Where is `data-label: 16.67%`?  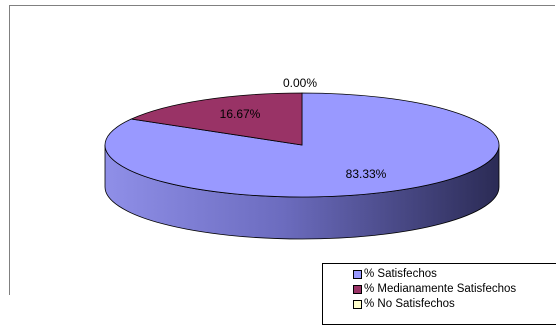 data-label: 16.67% is located at coordinates (240, 114).